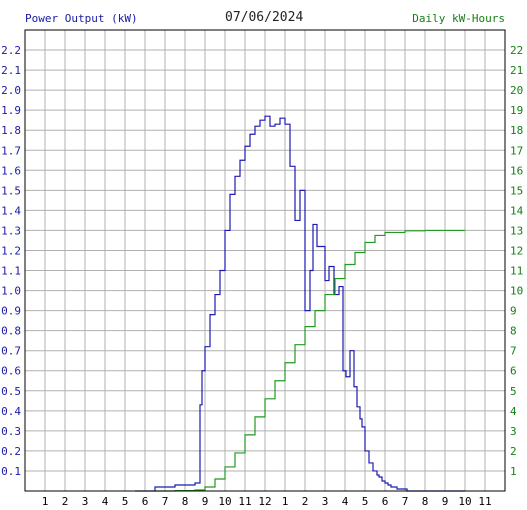  Describe the element at coordinates (458, 18) in the screenshot. I see `right-axis-title: Daily kW-Hours` at that location.